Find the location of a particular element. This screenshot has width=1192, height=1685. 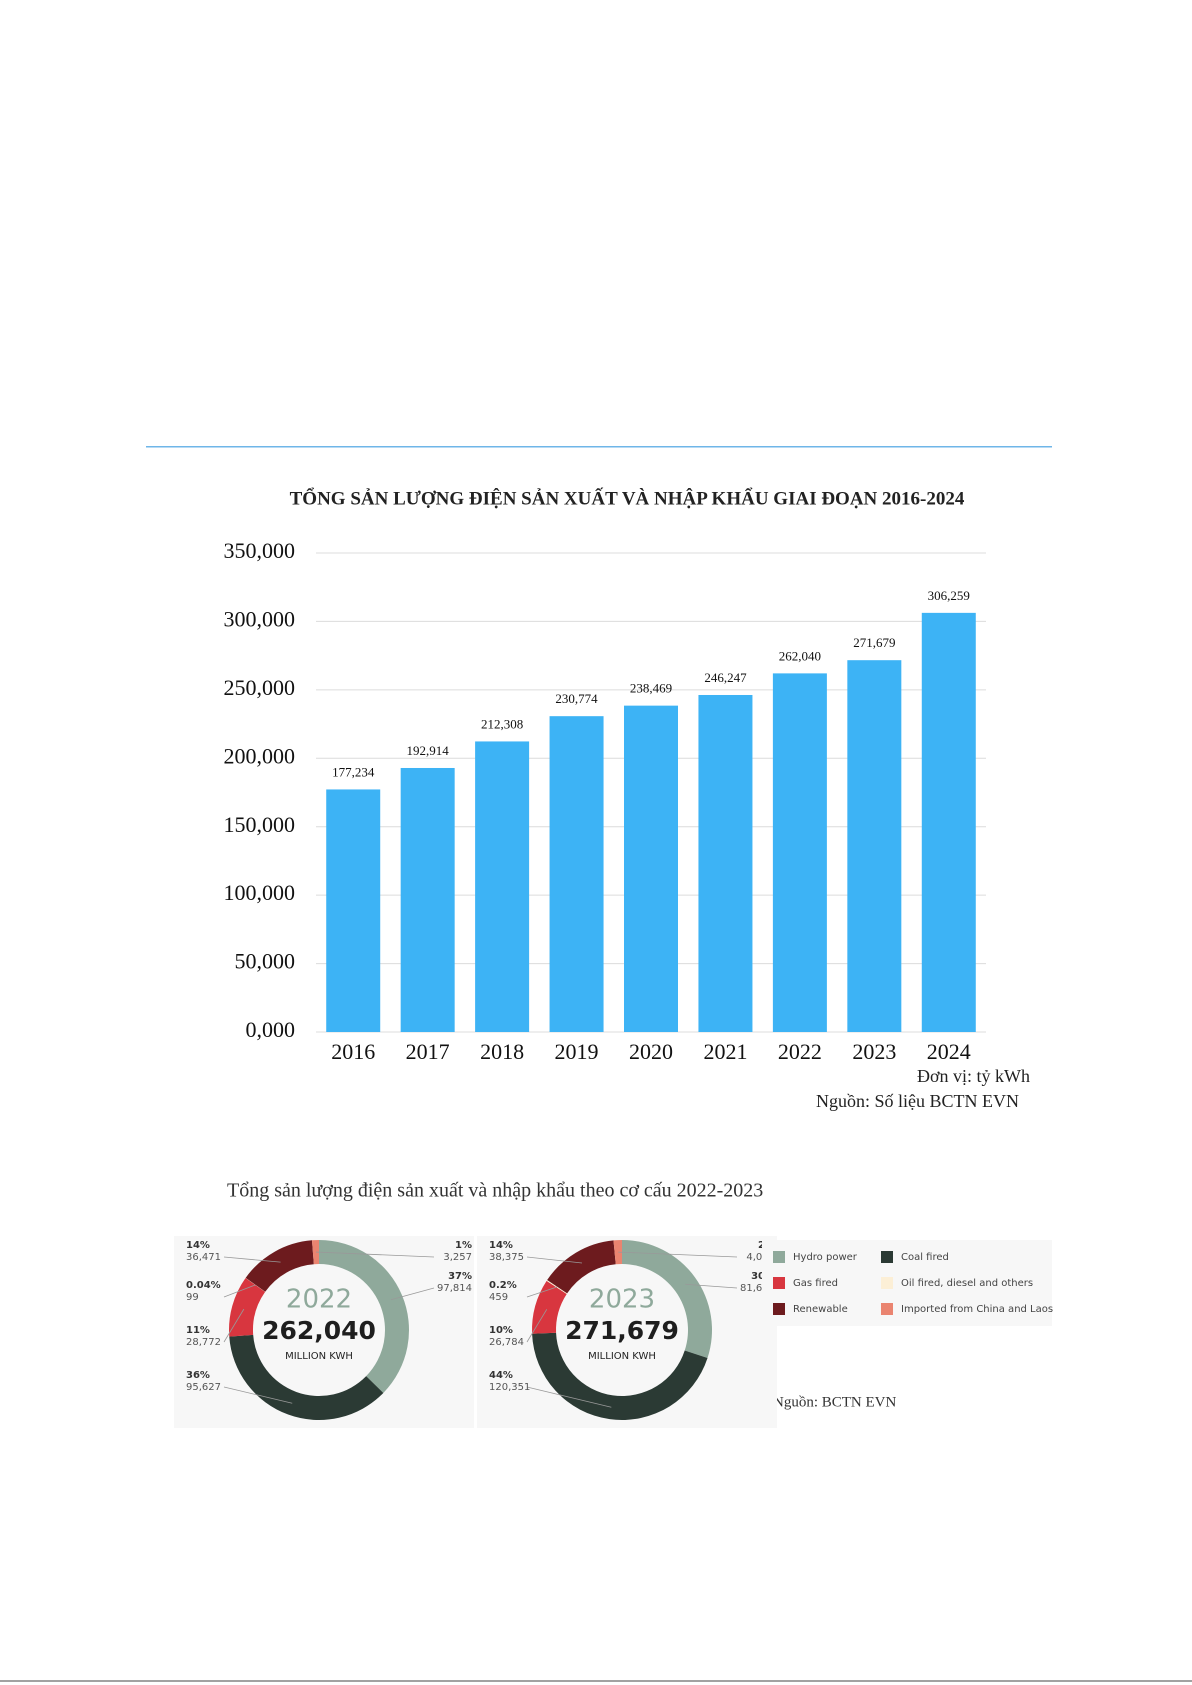

legend-label: Oil fired, diesel and others is located at coordinates (967, 1283).